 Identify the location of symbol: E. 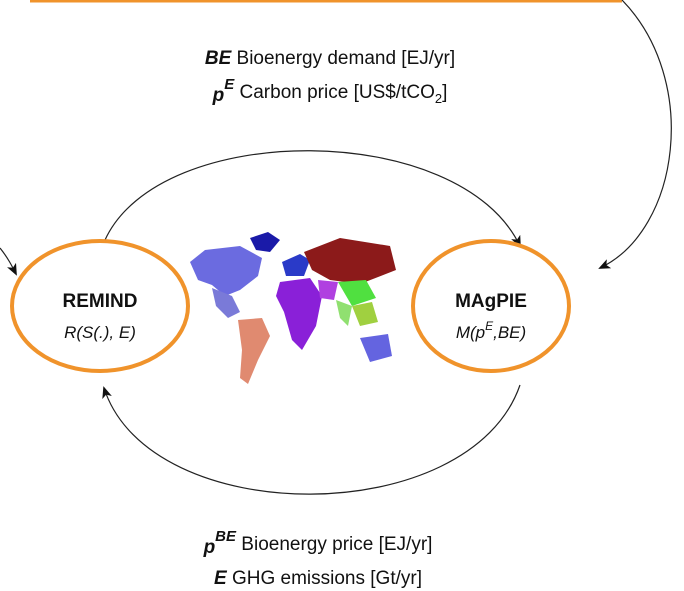
(221, 578).